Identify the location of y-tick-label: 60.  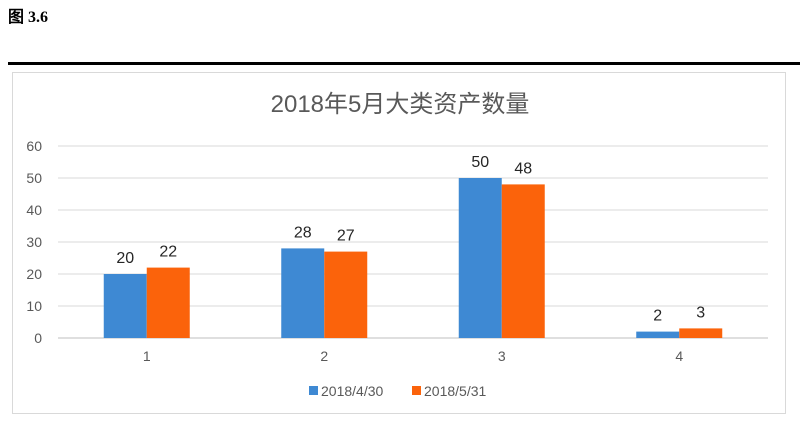
(34, 146).